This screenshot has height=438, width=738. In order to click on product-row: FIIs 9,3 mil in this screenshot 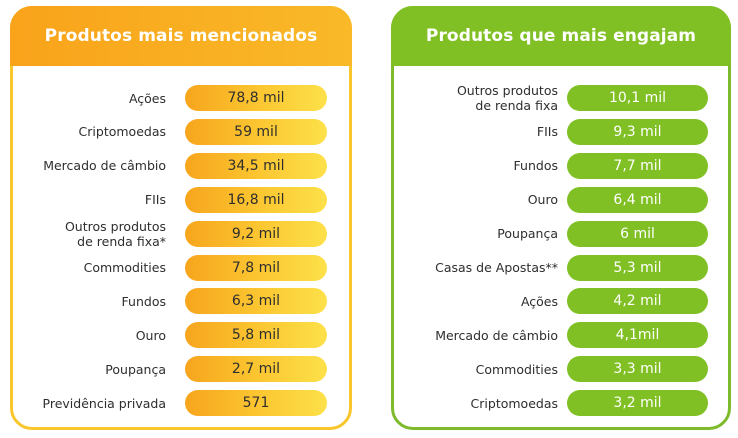, I will do `click(561, 132)`.